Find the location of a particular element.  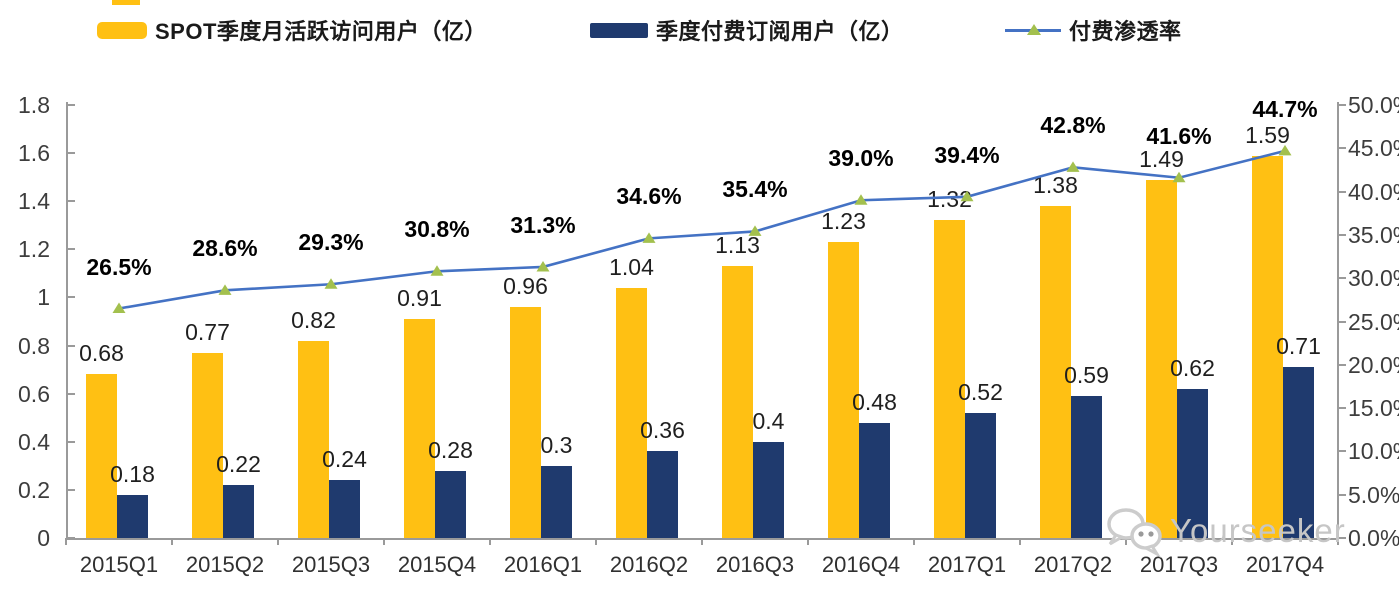

bar-mau-2015Q2 is located at coordinates (207, 445).